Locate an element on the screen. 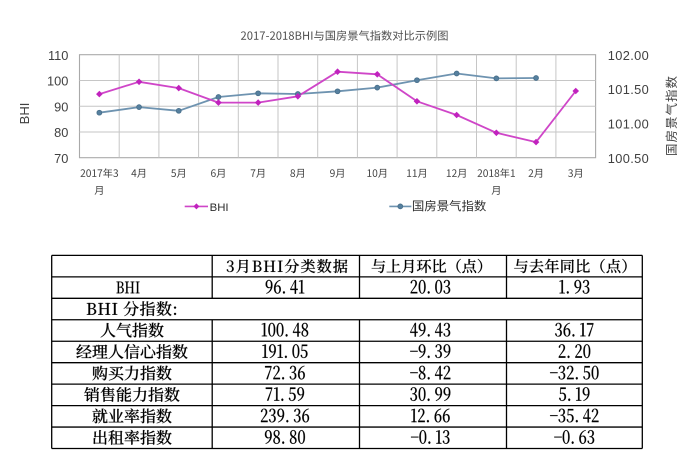 This screenshot has height=464, width=696. svg-text: 100 is located at coordinates (57, 81).